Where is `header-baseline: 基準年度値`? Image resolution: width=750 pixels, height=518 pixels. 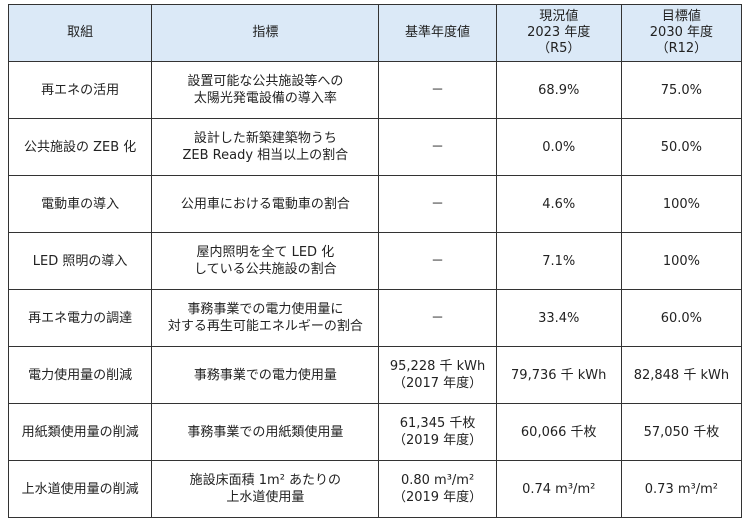 header-baseline: 基準年度値 is located at coordinates (437, 33).